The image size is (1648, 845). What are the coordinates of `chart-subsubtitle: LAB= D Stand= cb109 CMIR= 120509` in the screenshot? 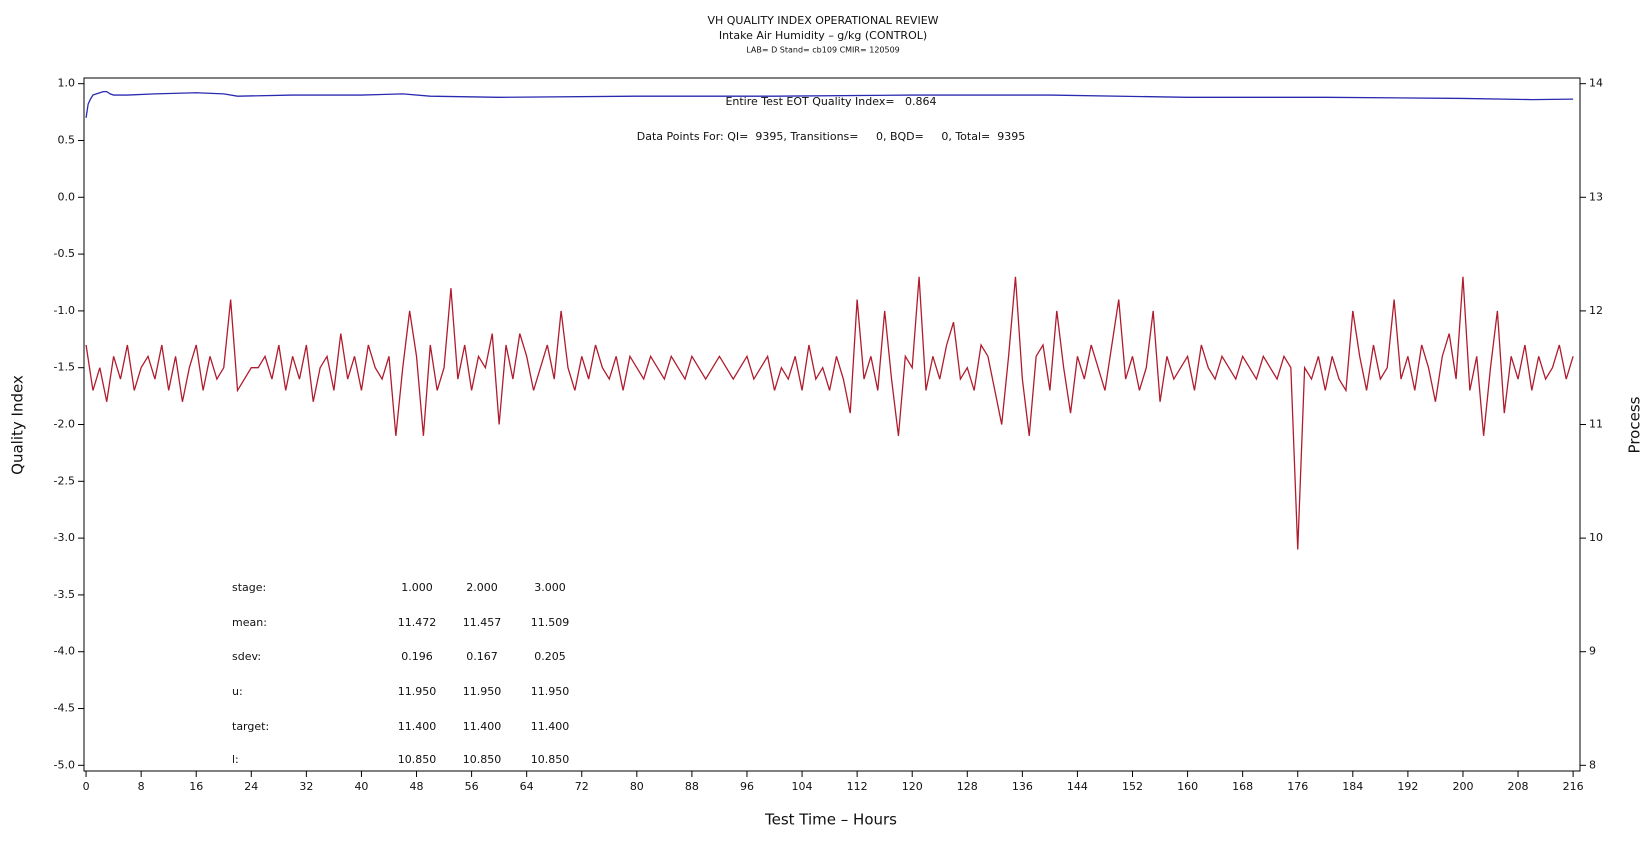 It's located at (823, 50).